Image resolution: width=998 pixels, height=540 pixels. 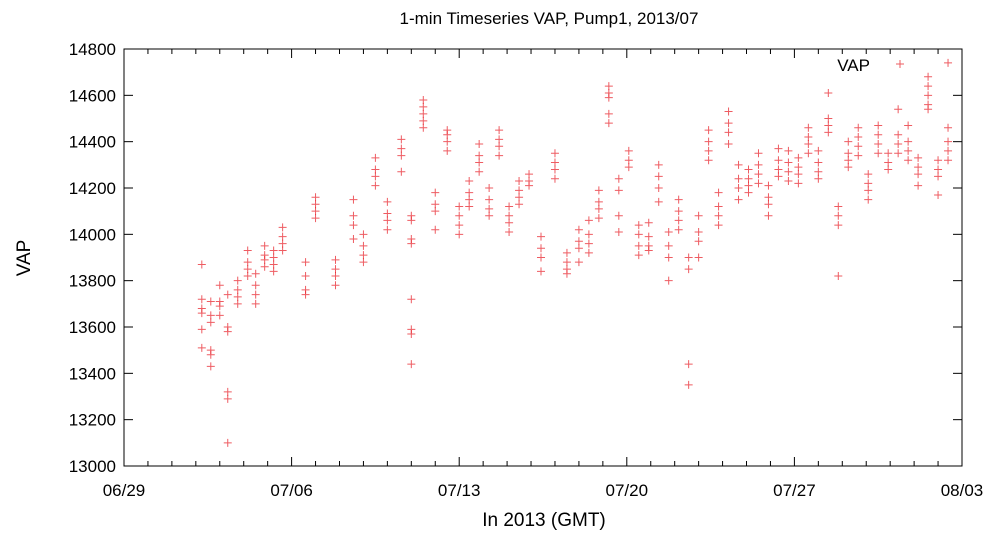 What do you see at coordinates (291, 490) in the screenshot?
I see `x-tick-label: 07/06` at bounding box center [291, 490].